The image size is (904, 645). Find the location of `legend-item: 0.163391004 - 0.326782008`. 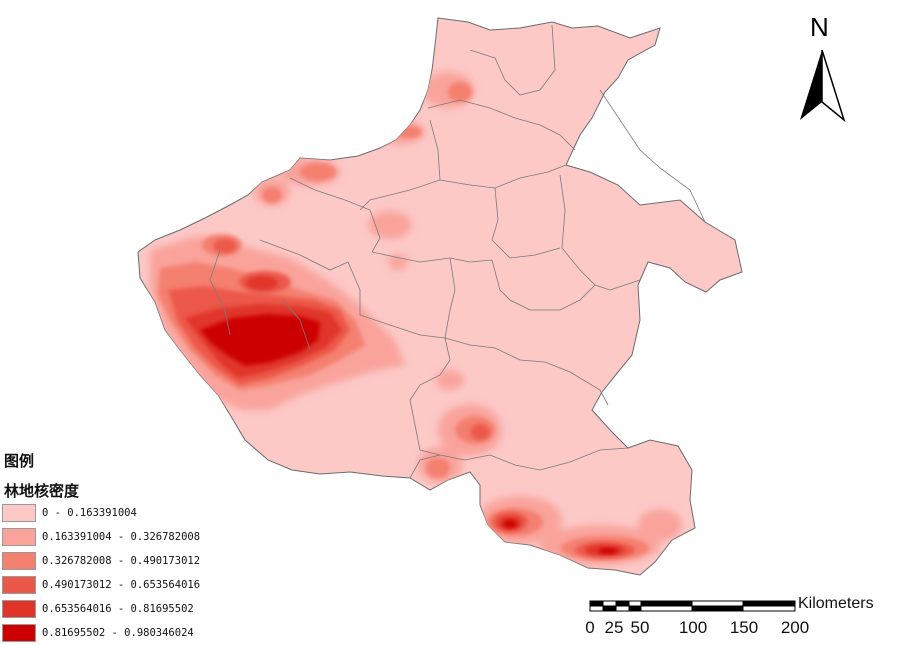

legend-item: 0.163391004 - 0.326782008 is located at coordinates (101, 537).